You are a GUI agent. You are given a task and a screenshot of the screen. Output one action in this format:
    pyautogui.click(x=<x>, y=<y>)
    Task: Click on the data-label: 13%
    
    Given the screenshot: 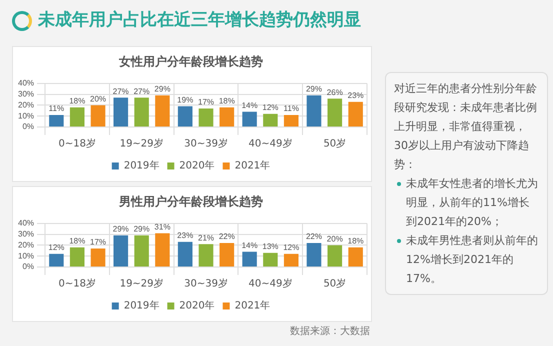 What is the action you would take?
    pyautogui.click(x=270, y=247)
    